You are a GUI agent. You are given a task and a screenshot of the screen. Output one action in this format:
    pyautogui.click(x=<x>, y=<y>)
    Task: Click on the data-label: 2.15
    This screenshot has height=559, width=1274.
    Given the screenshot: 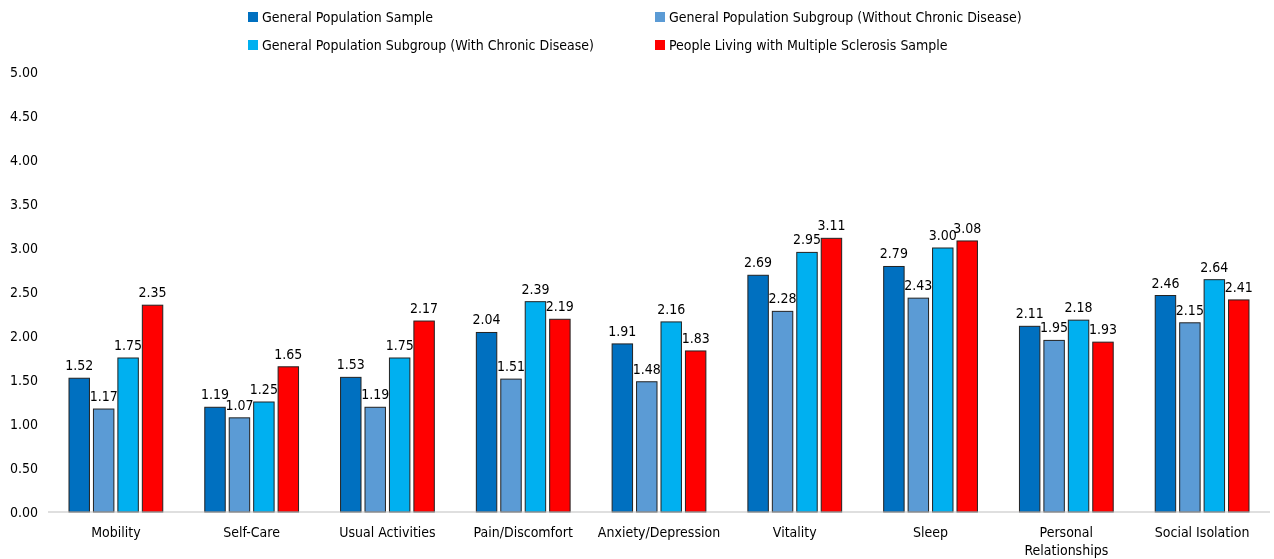 What is the action you would take?
    pyautogui.click(x=1189, y=309)
    